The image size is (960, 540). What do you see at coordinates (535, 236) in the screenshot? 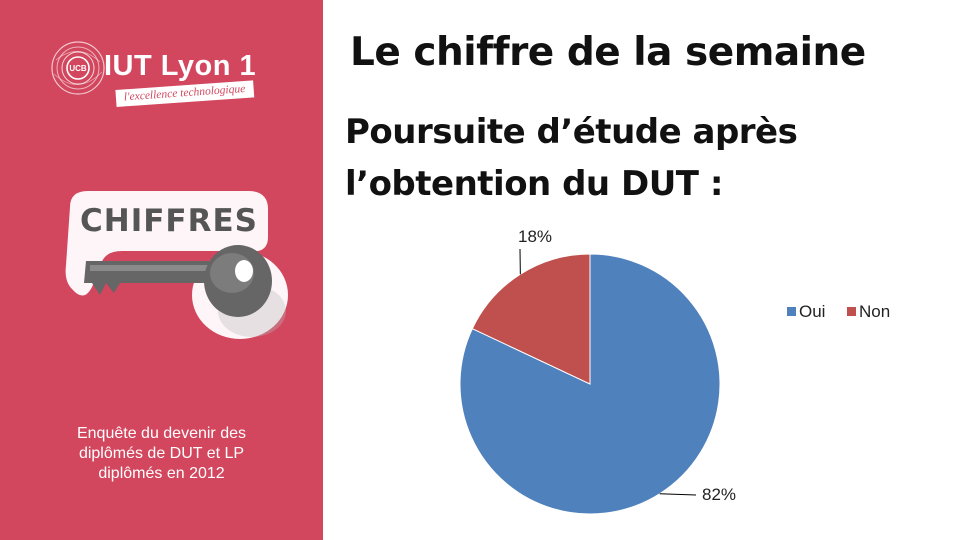
I see `data-label: 18%` at bounding box center [535, 236].